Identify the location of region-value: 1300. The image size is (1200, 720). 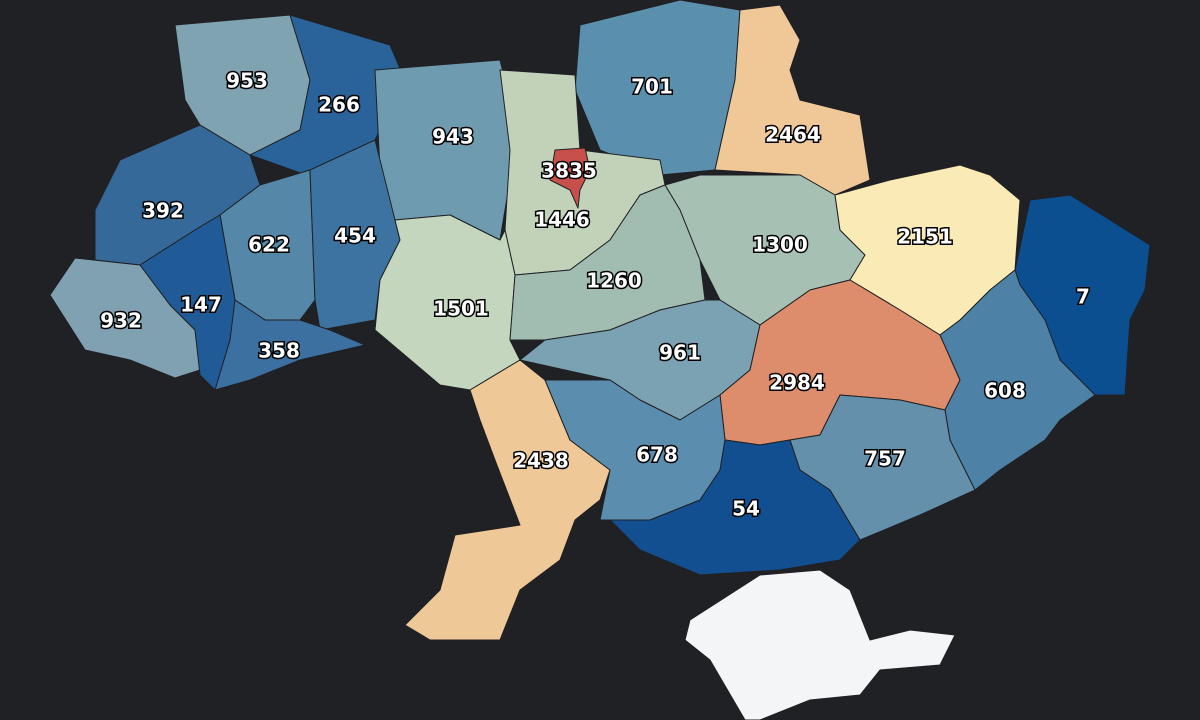
(780, 245).